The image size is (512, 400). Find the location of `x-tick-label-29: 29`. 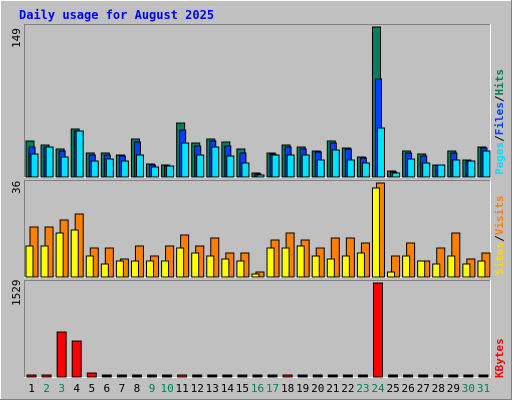

x-tick-label-29: 29 is located at coordinates (453, 388).